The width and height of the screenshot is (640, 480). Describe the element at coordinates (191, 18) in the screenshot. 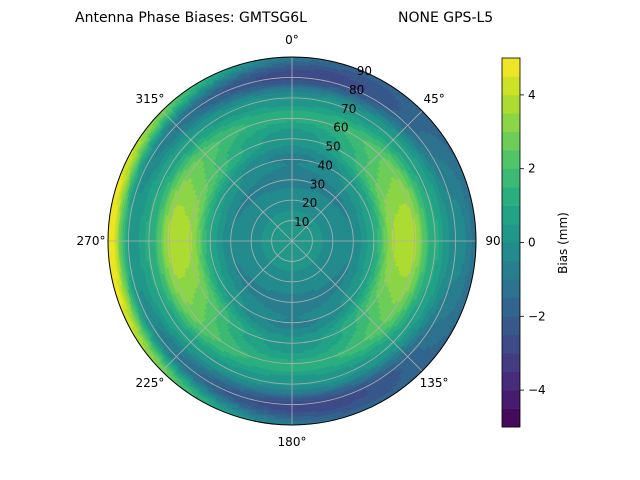

I see `chart-title-left: Antenna Phase Biases: GMTSG6L` at that location.